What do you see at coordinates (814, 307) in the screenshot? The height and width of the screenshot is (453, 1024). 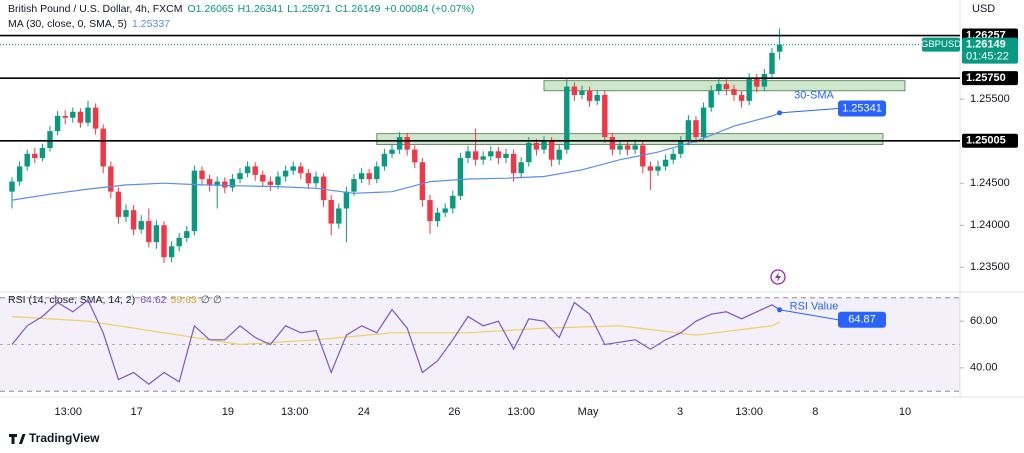 I see `annotation-text: RSI Value` at bounding box center [814, 307].